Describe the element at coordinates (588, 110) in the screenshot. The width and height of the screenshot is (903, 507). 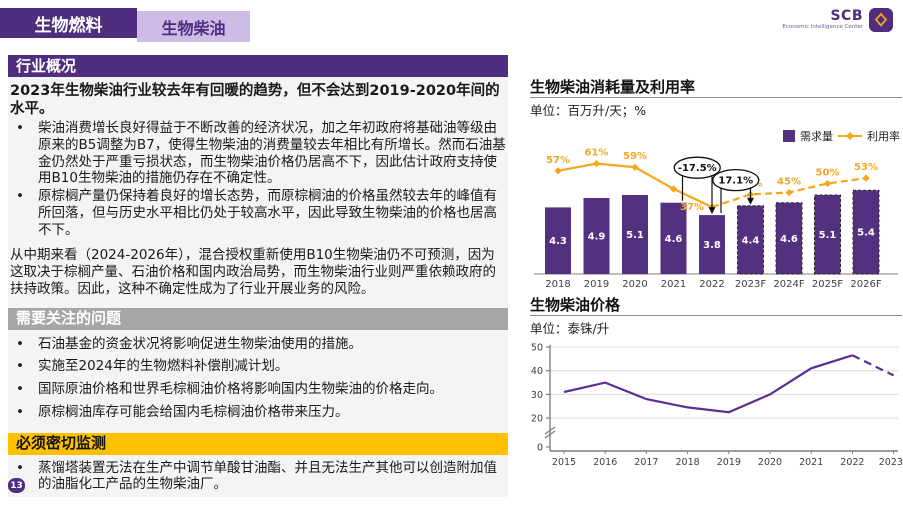
I see `chart1-unit-label: 单位：百万升/天；%` at that location.